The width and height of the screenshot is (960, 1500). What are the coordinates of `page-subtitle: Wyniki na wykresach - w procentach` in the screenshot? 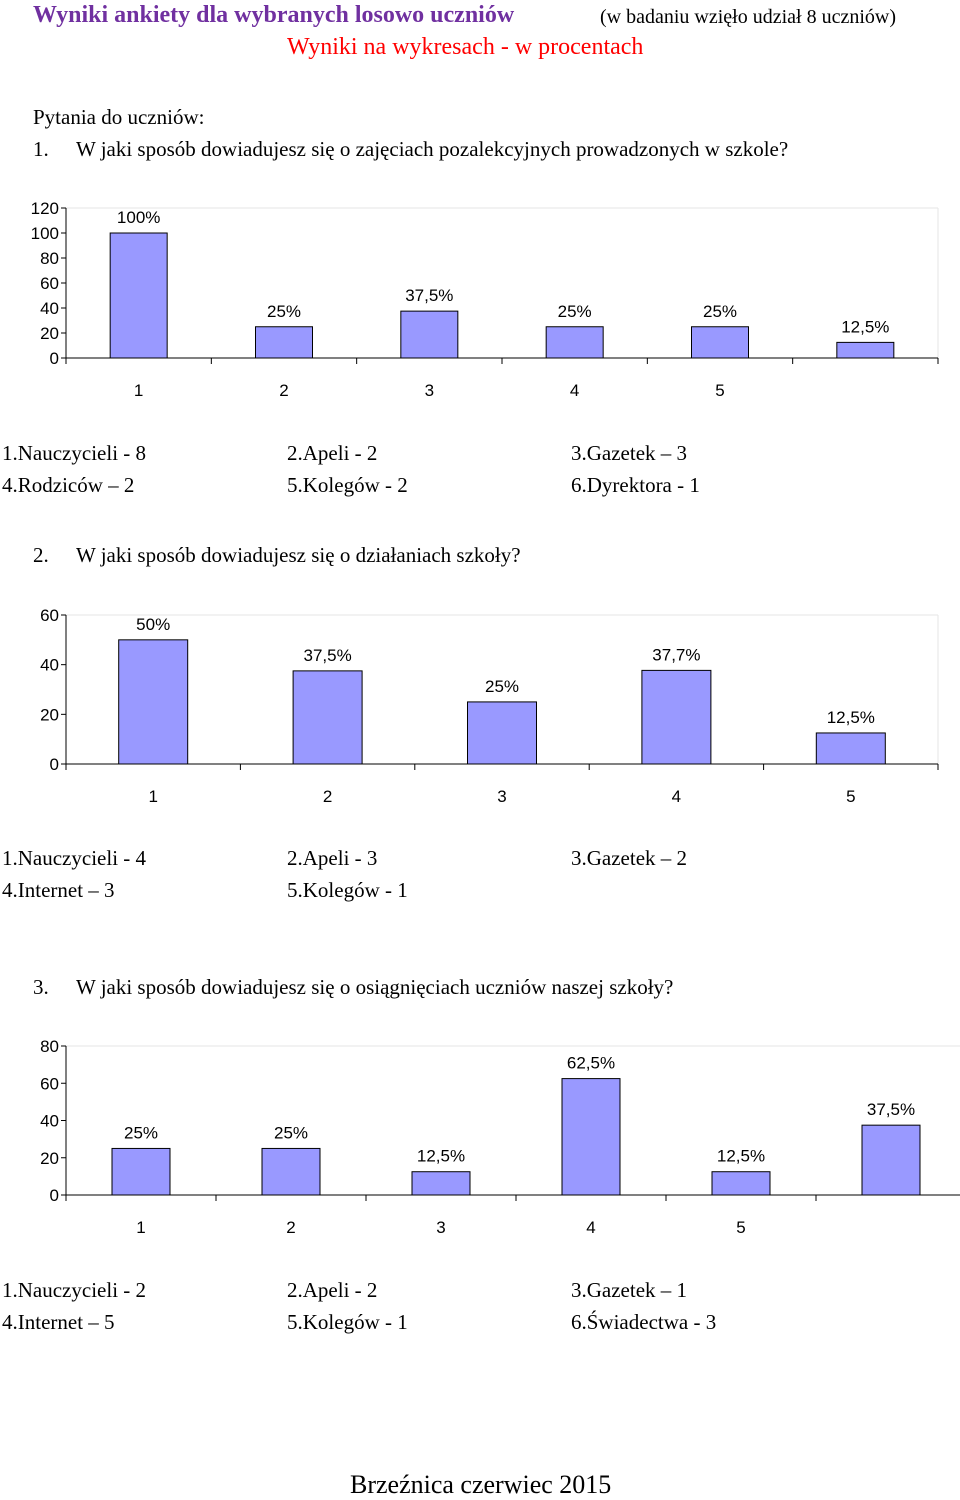 It's located at (465, 47).